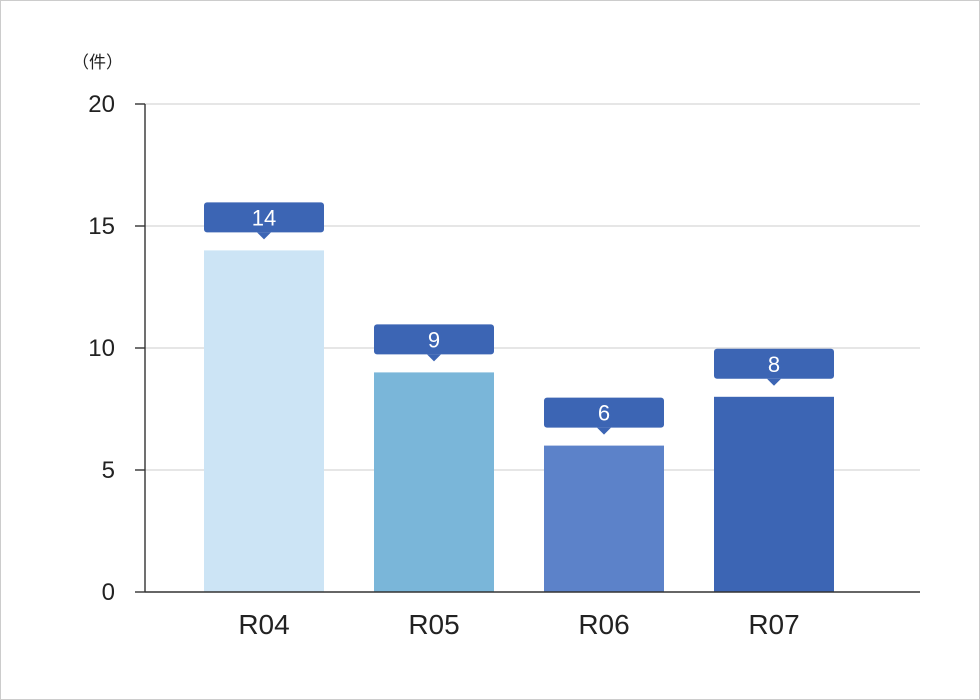 The height and width of the screenshot is (700, 980). What do you see at coordinates (108, 470) in the screenshot?
I see `y-tick-label-5: 5` at bounding box center [108, 470].